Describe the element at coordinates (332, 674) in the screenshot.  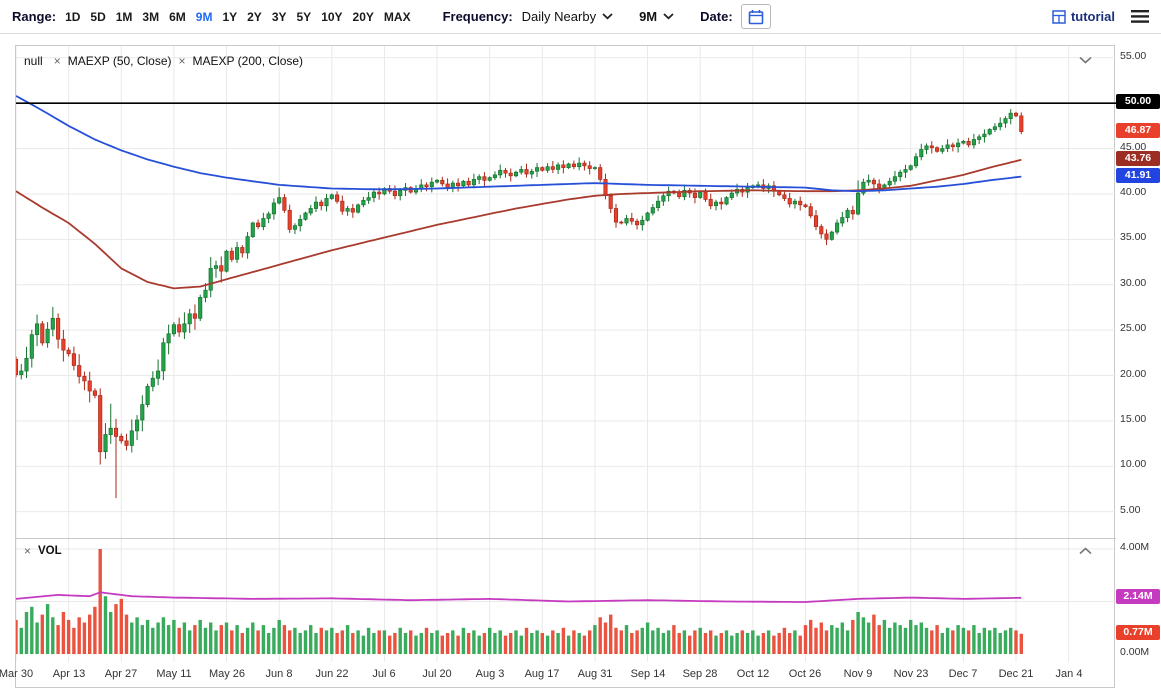
I see `x-tick-label: Jun 22` at that location.